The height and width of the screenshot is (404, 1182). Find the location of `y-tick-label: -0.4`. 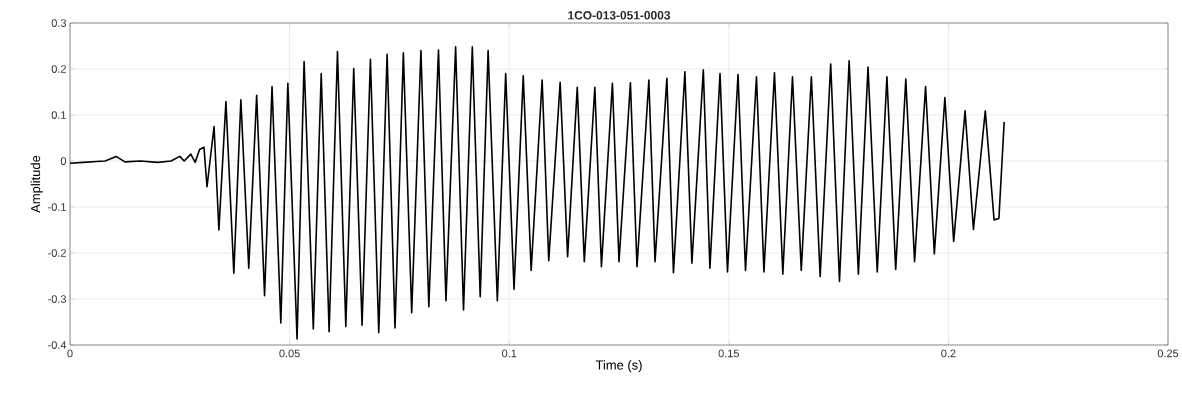

y-tick-label: -0.4 is located at coordinates (57, 345).